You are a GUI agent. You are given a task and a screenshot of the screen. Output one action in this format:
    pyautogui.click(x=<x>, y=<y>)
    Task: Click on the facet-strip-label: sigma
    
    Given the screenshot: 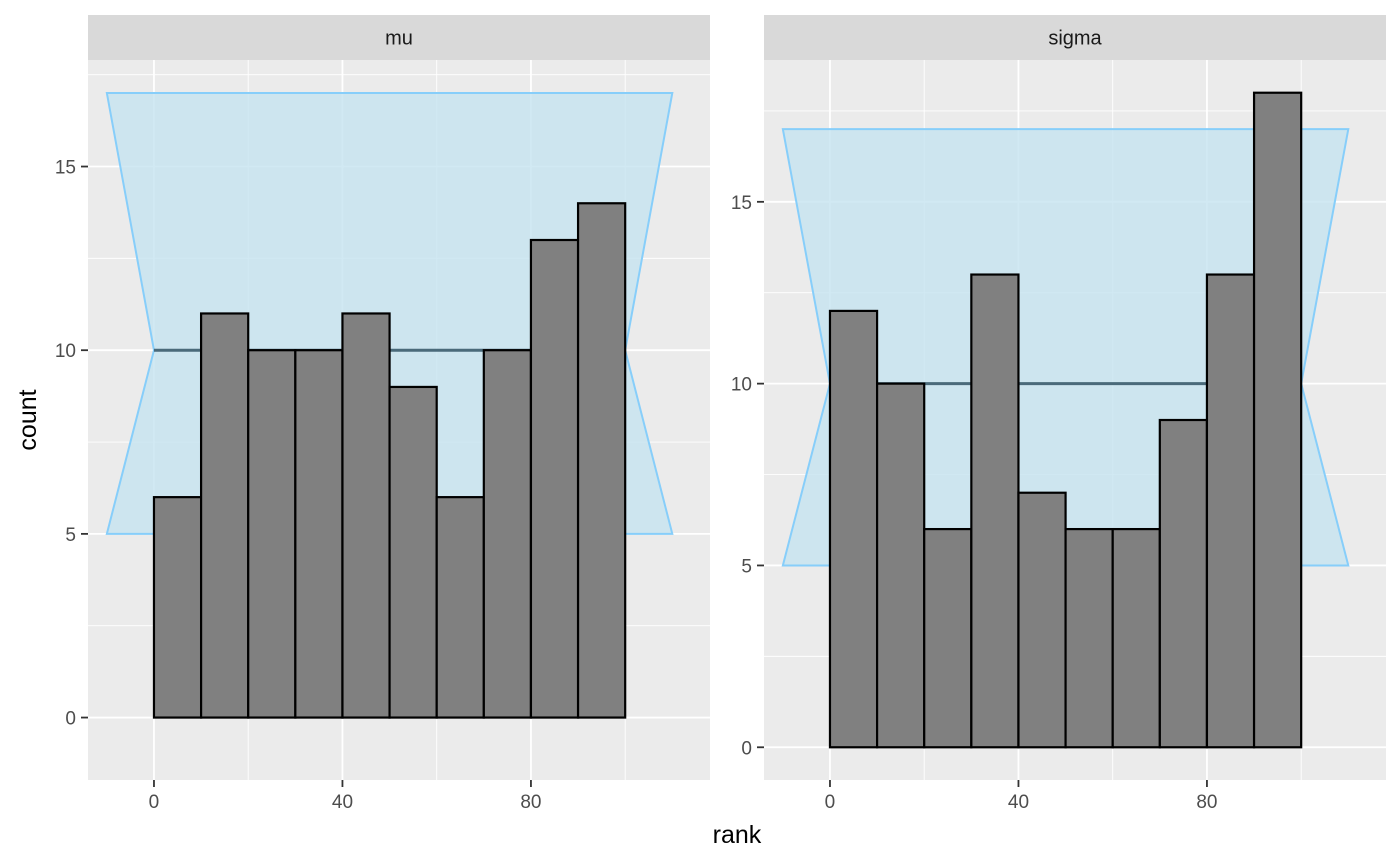 What is the action you would take?
    pyautogui.click(x=1075, y=39)
    